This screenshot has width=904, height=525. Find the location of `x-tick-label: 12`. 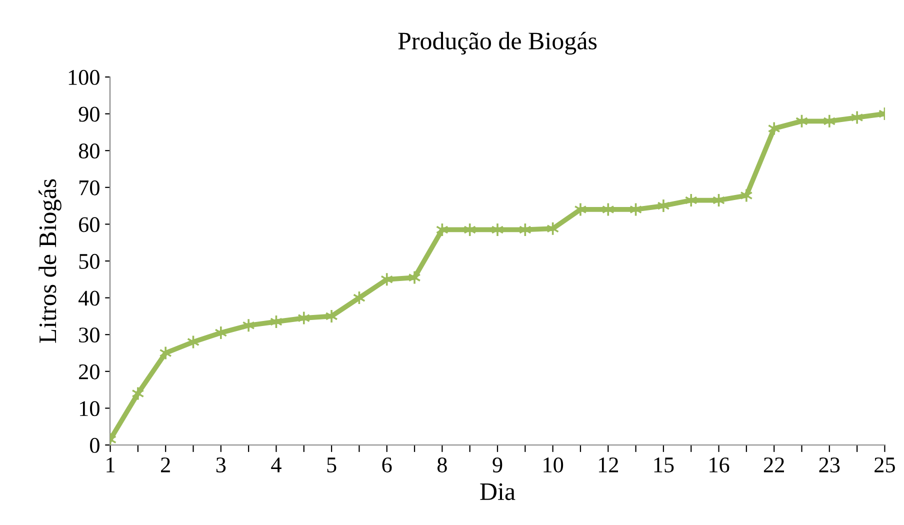

x-tick-label: 12 is located at coordinates (608, 465).